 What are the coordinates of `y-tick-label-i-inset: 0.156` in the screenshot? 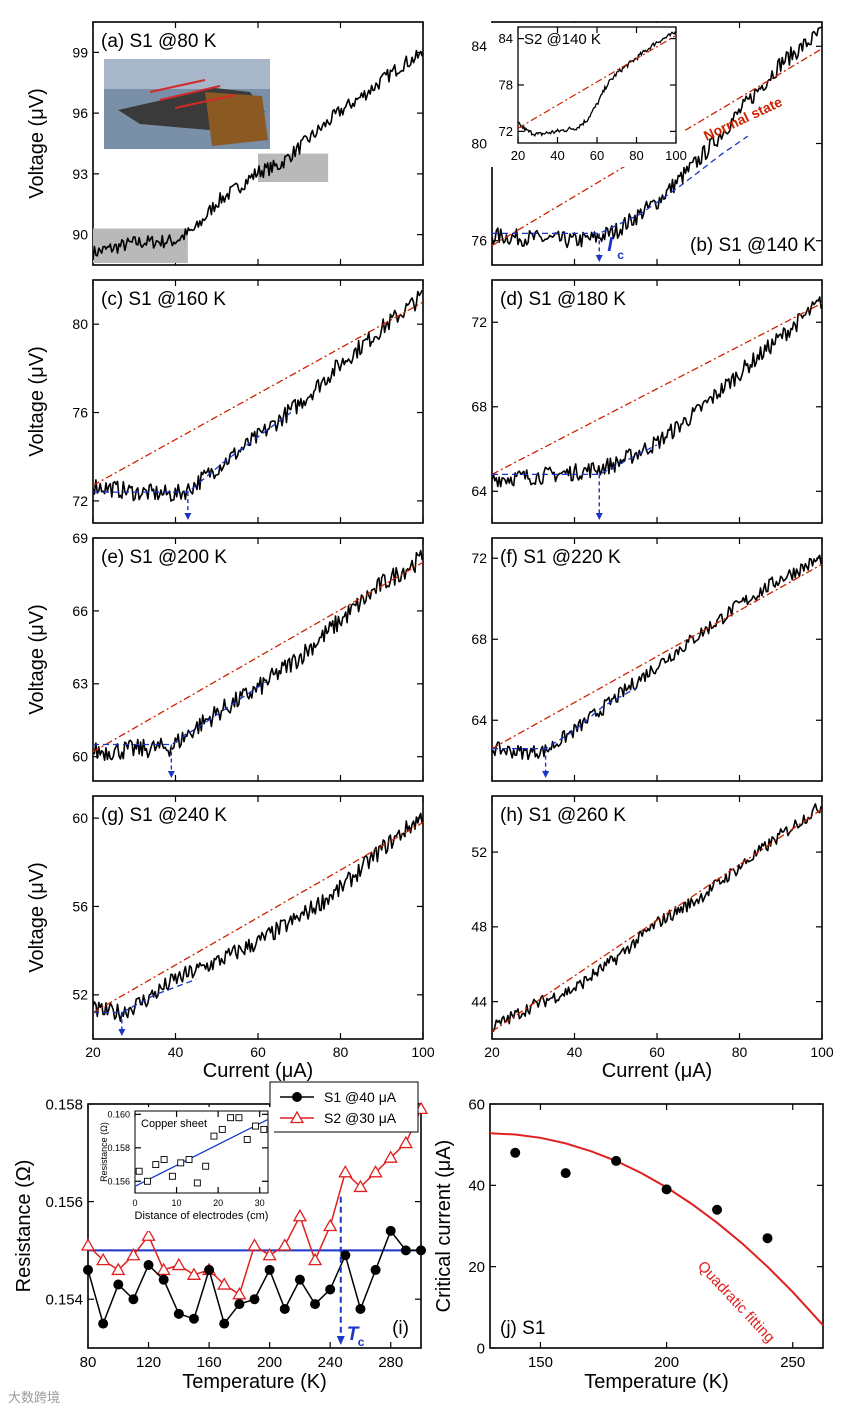 It's located at (118, 1181).